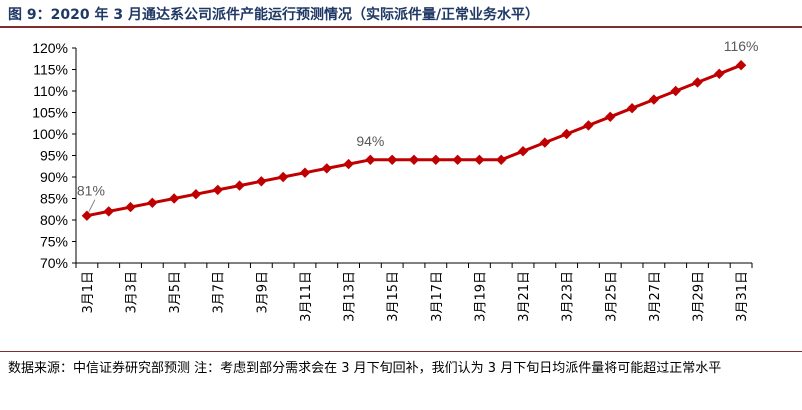  I want to click on x-tick-label: 3月21日, so click(524, 296).